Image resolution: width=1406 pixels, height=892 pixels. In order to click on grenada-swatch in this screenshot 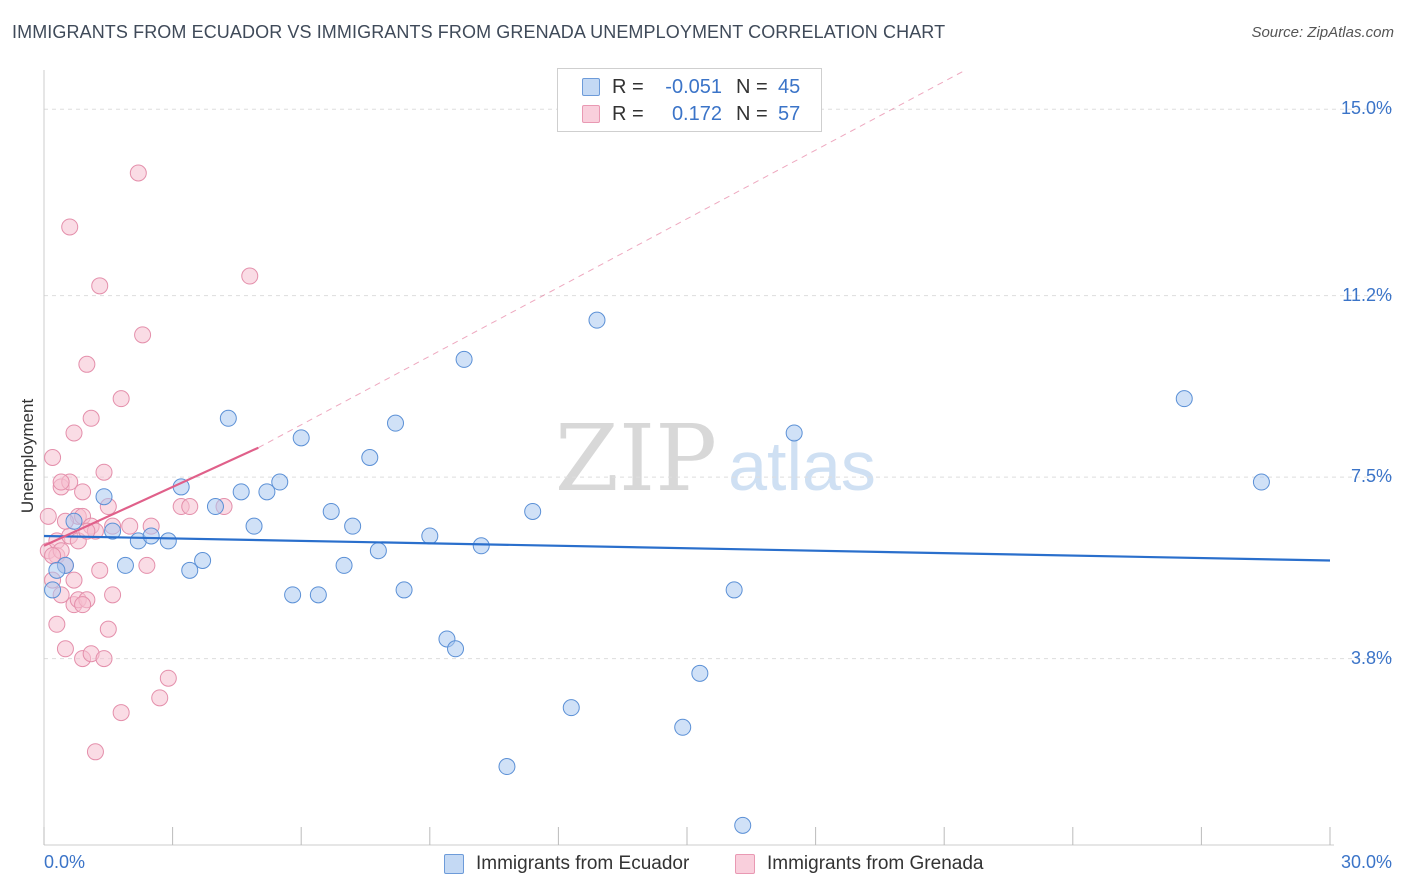, I will do `click(591, 114)`.